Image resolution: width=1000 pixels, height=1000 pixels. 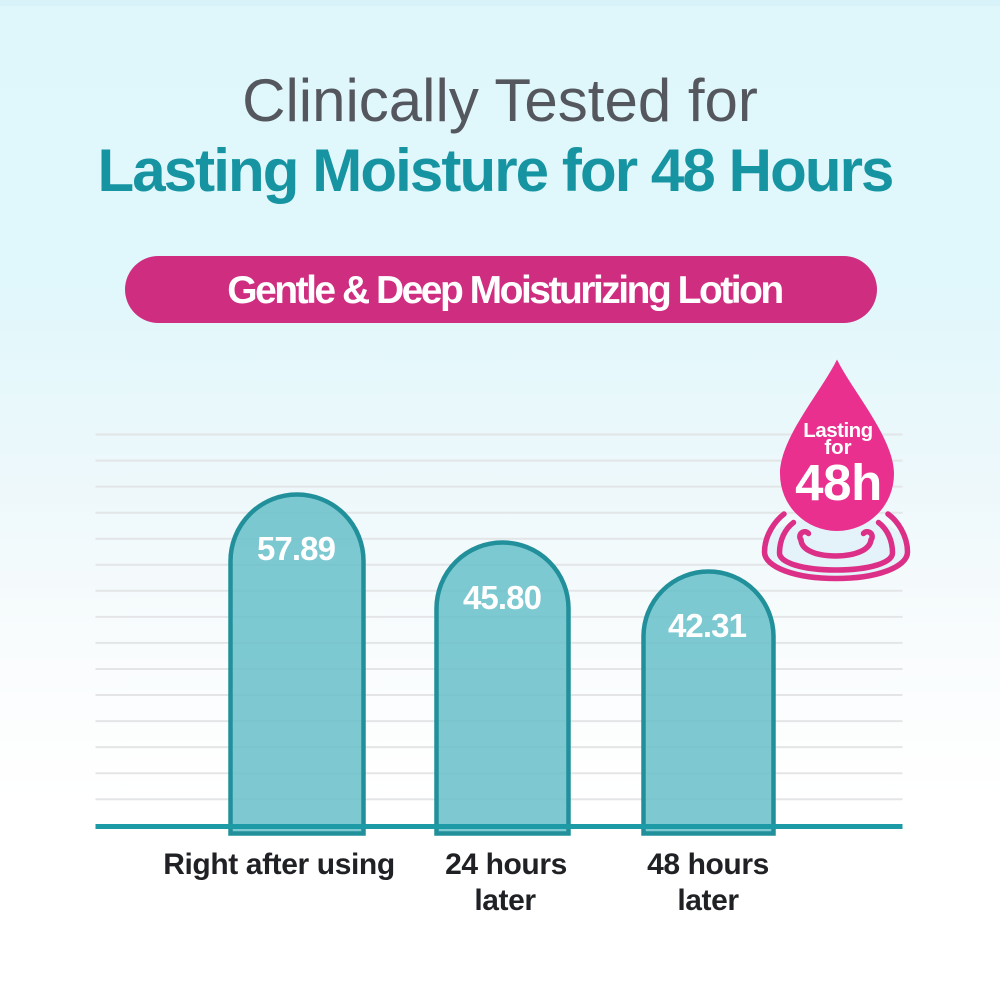 I want to click on svg-text: Right after using, so click(x=279, y=864).